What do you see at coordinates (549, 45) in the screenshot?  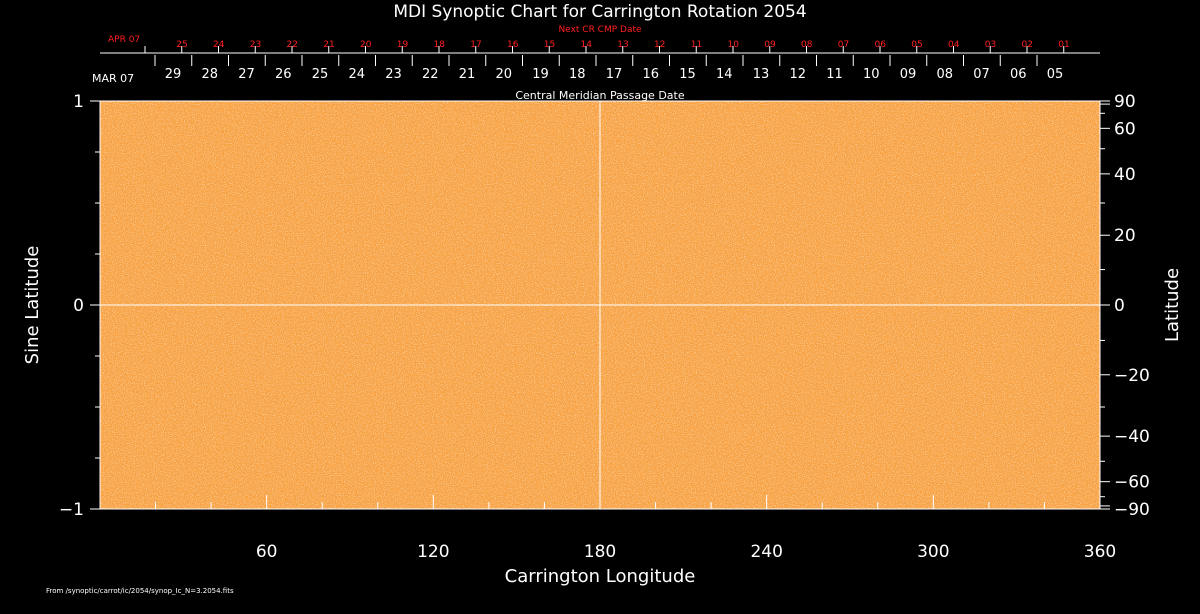 I see `next-cr-date-label: 15` at bounding box center [549, 45].